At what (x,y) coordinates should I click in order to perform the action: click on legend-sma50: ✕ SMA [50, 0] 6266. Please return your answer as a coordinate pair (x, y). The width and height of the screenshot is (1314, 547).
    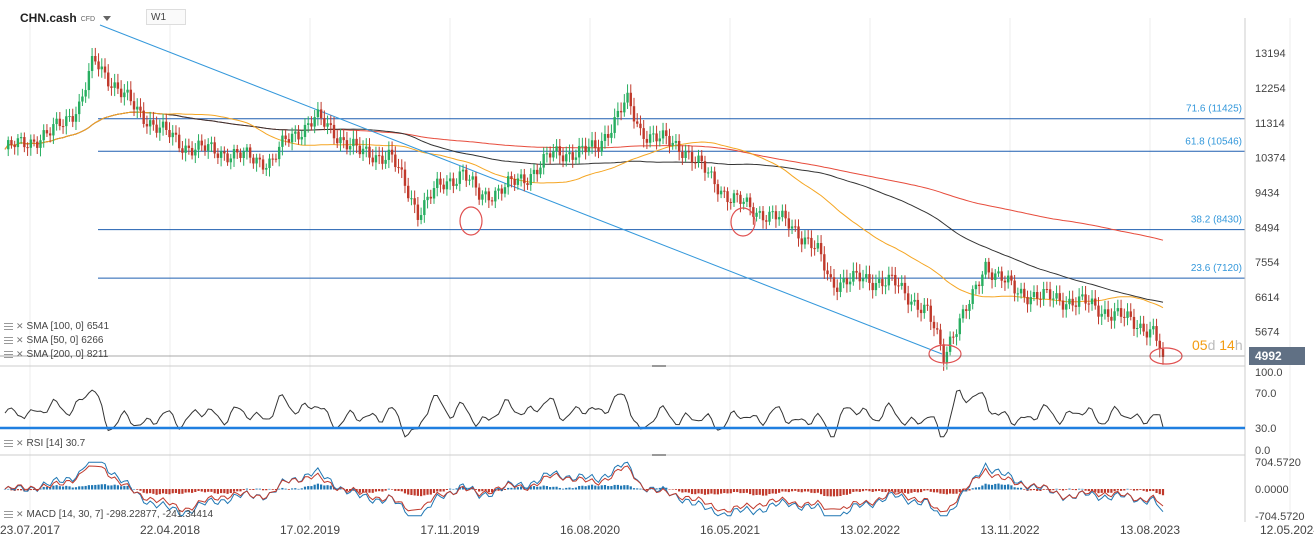
    Looking at the image, I should click on (54, 340).